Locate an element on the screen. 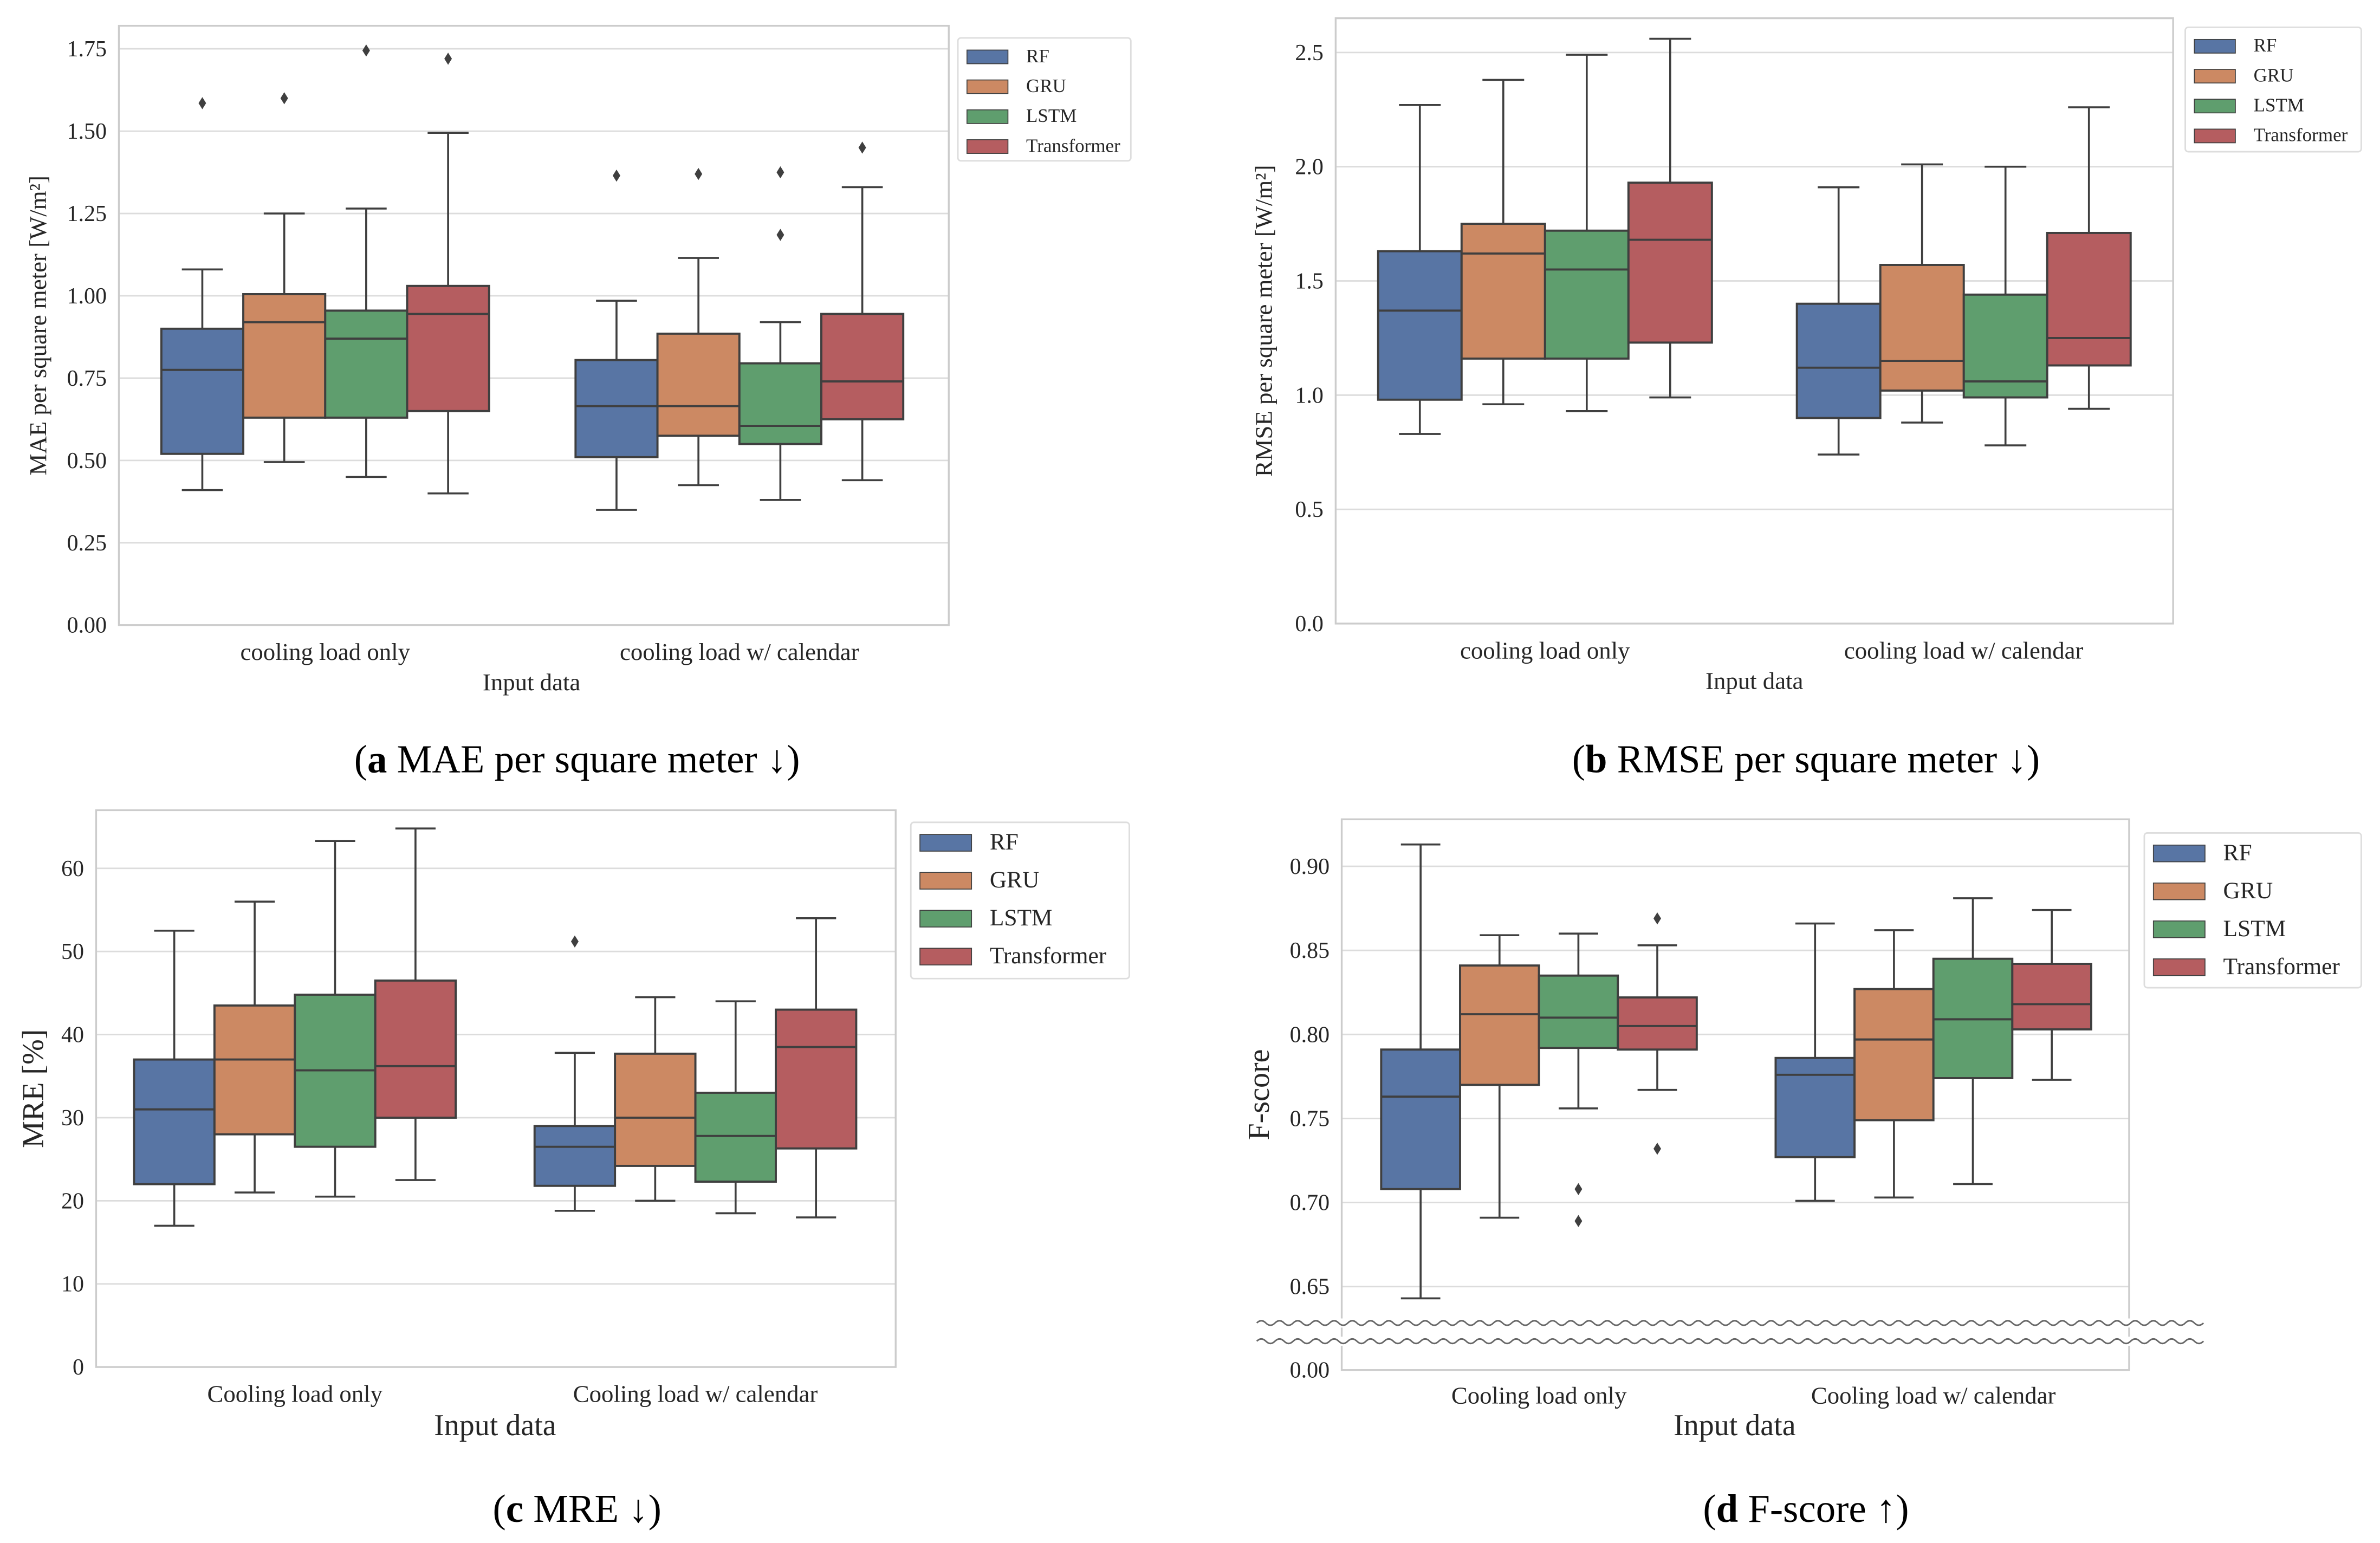 This screenshot has width=2380, height=1543. y-tick-label: 0.5 is located at coordinates (1309, 509).